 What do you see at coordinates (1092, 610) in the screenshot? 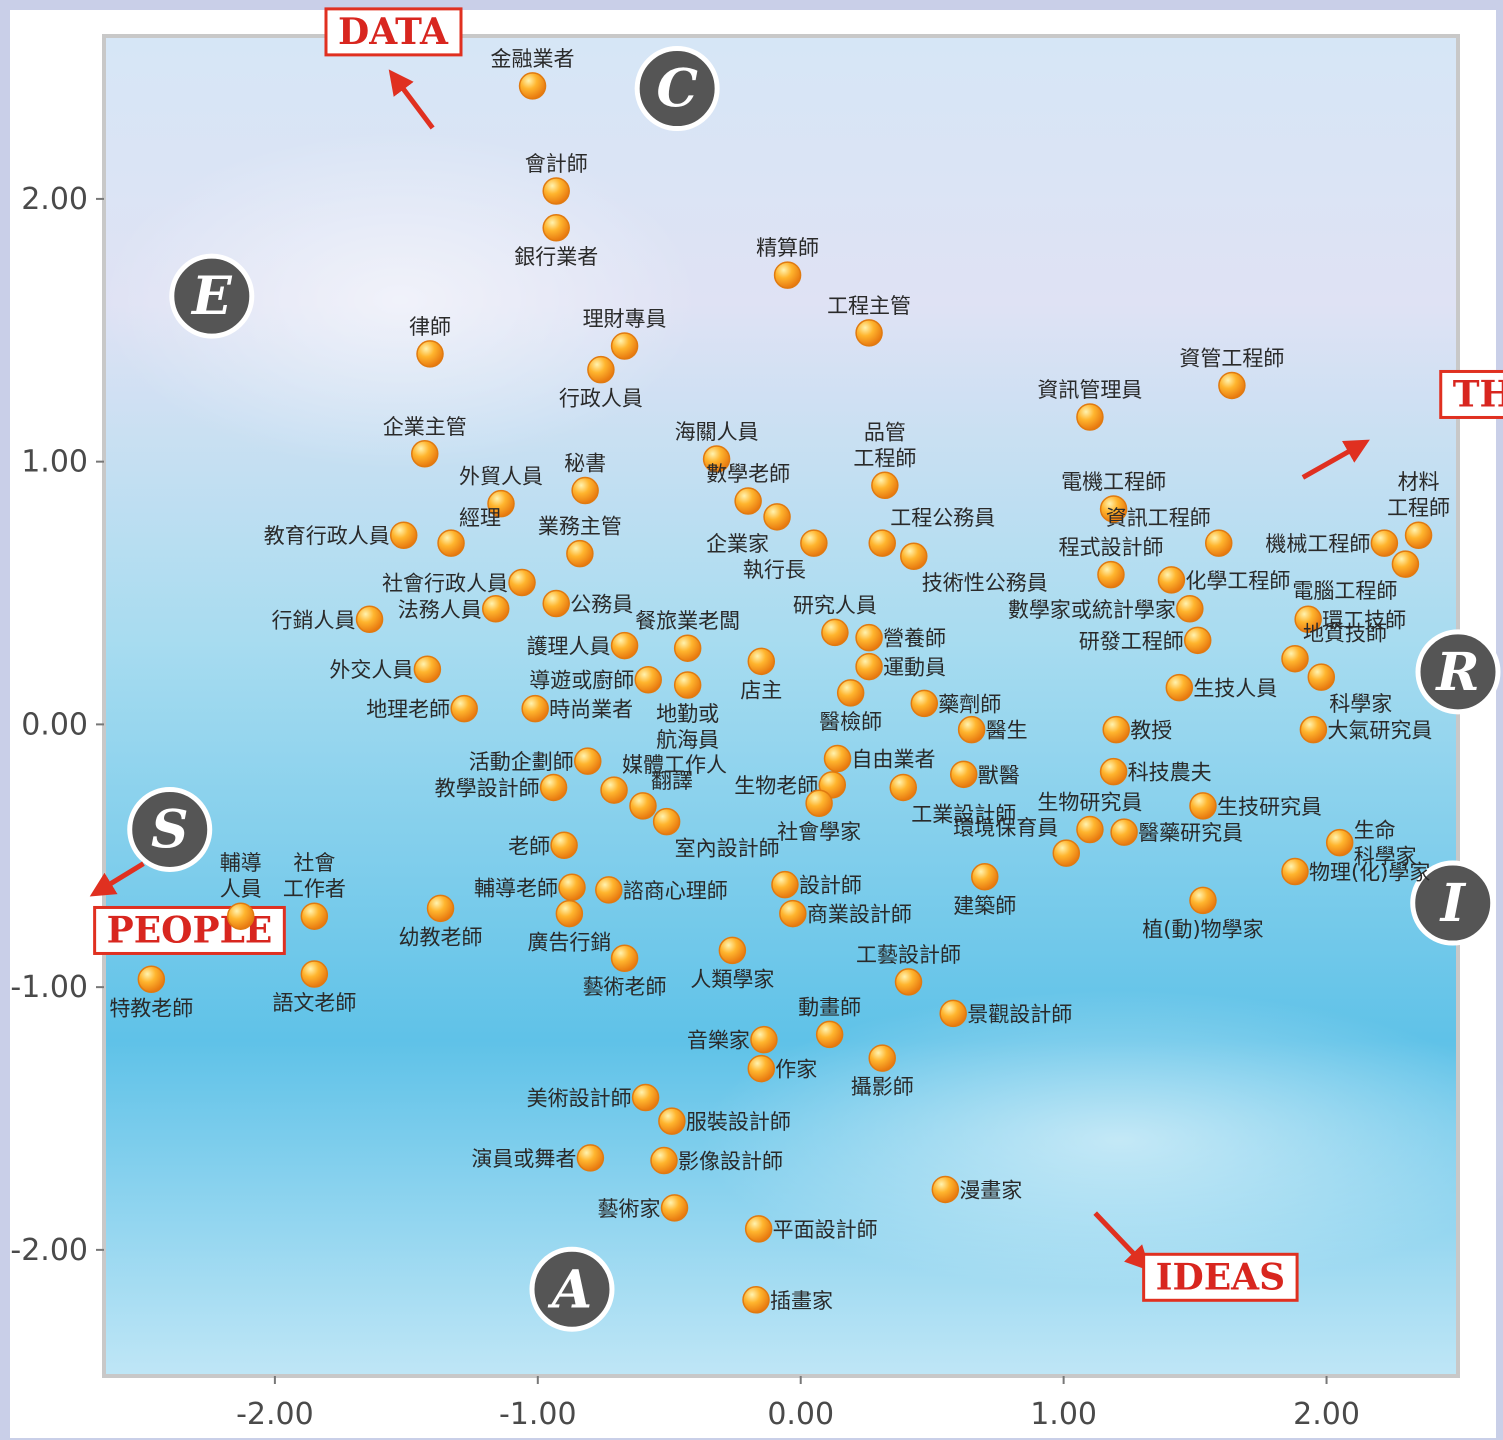
I see `data-point-label-line: 數學家或統計學家` at bounding box center [1092, 610].